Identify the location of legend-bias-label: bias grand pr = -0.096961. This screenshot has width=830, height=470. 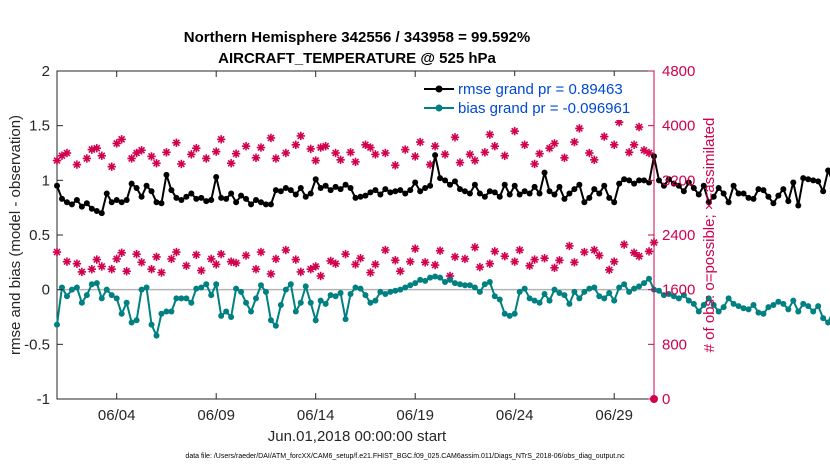
(544, 108).